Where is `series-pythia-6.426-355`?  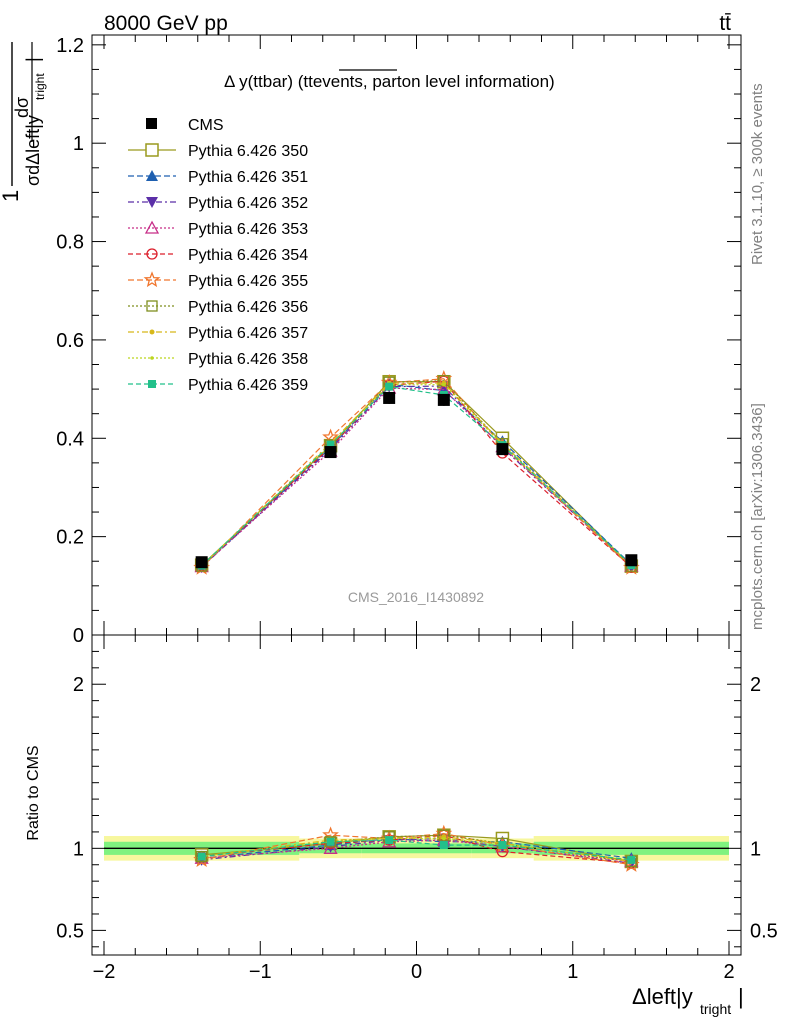
series-pythia-6.426-355 is located at coordinates (416, 472).